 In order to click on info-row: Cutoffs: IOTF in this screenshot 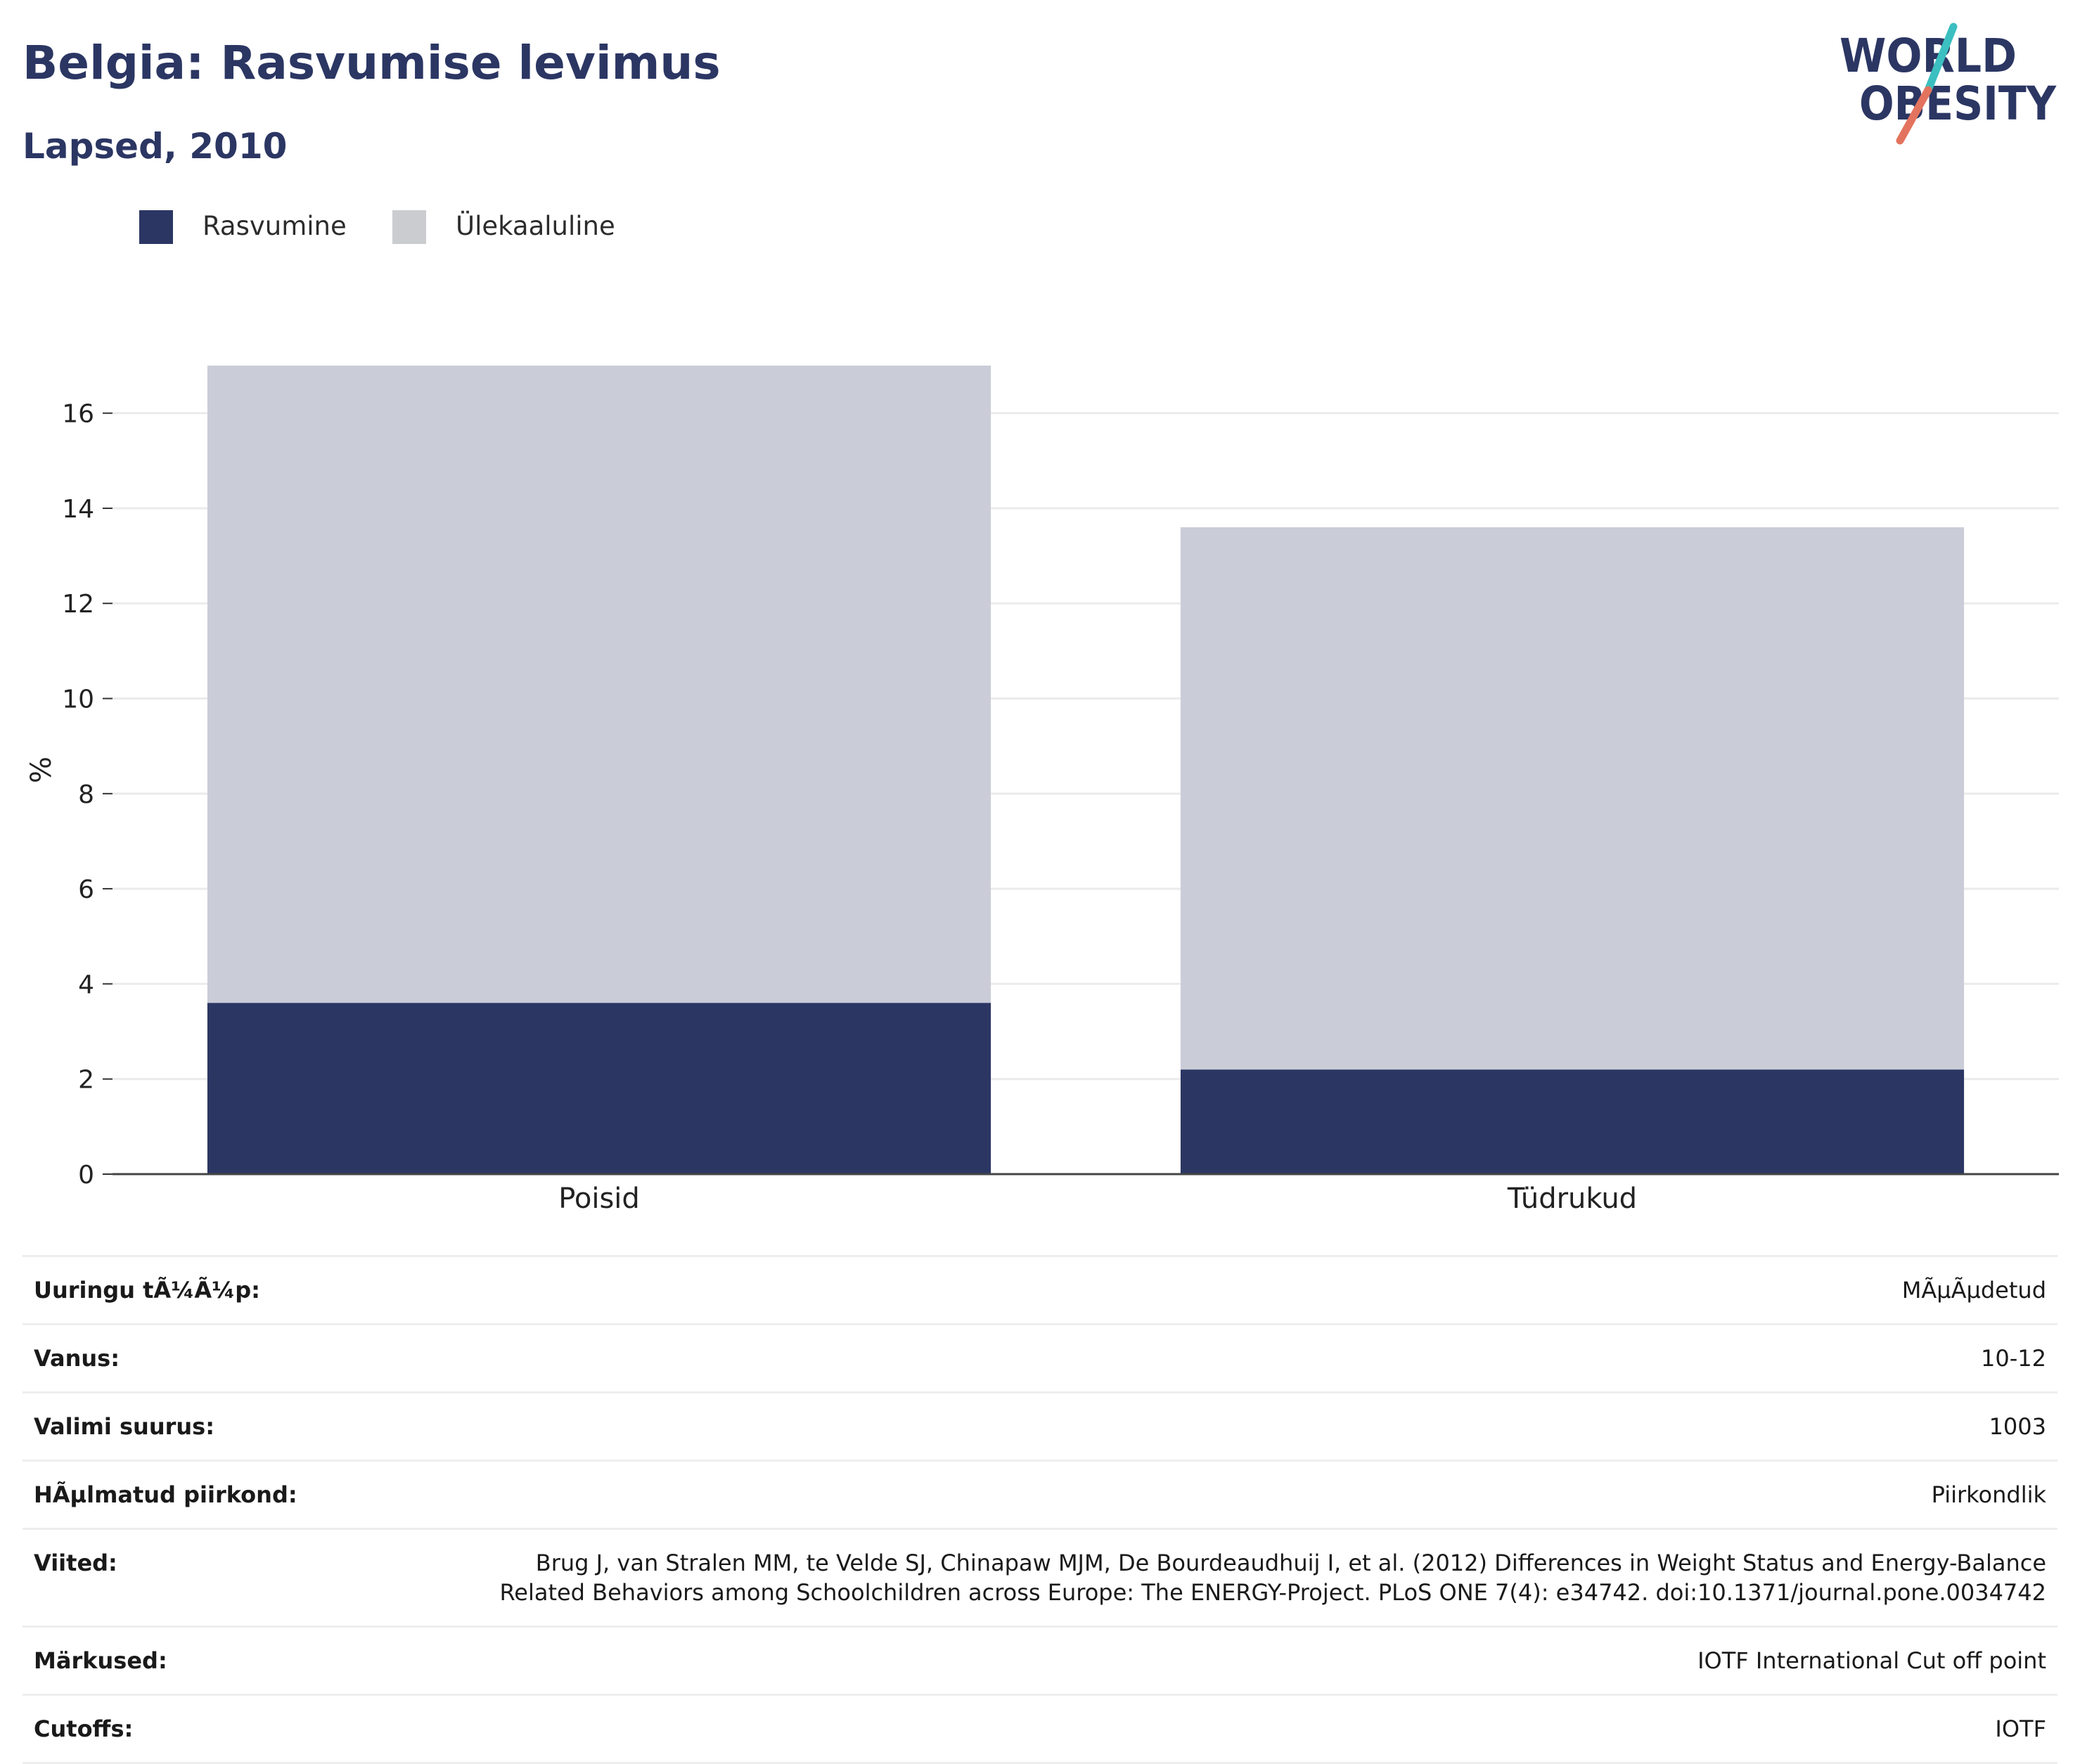, I will do `click(1040, 1729)`.